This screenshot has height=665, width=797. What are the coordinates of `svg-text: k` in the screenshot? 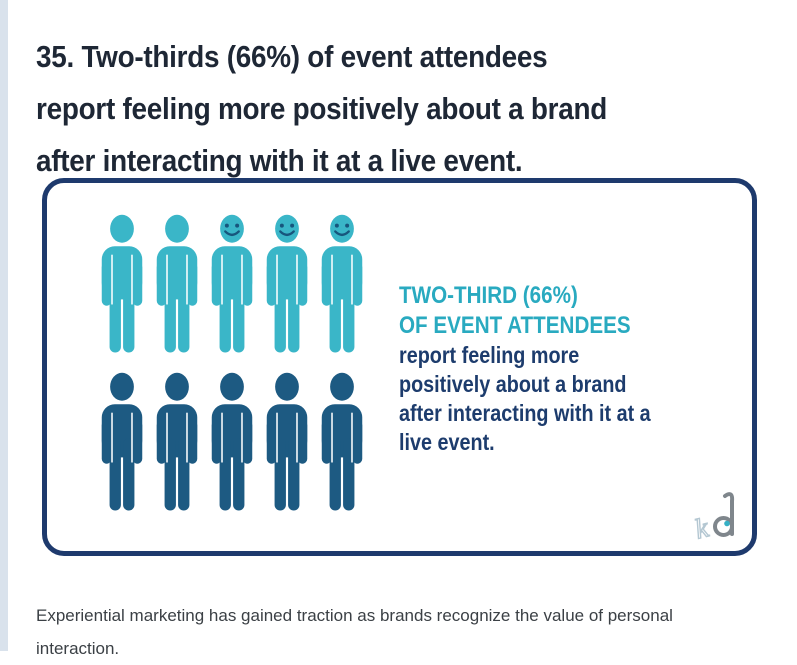 It's located at (703, 527).